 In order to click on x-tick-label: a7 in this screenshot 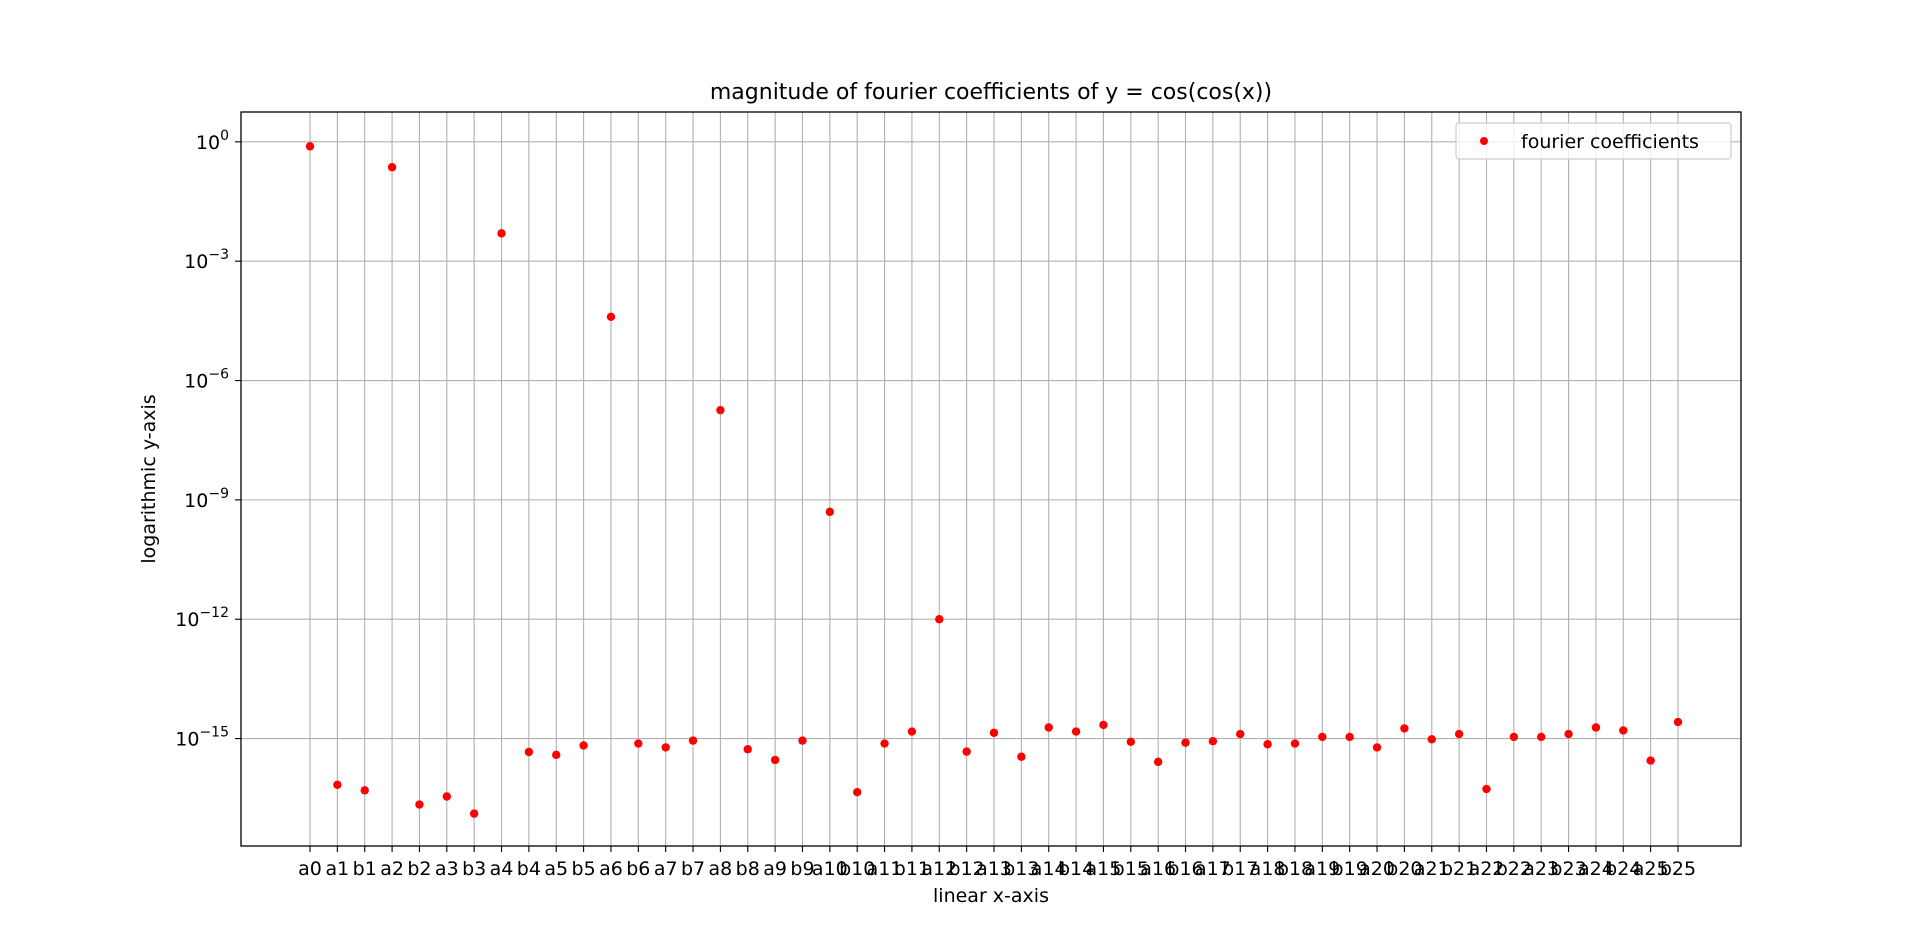, I will do `click(666, 869)`.